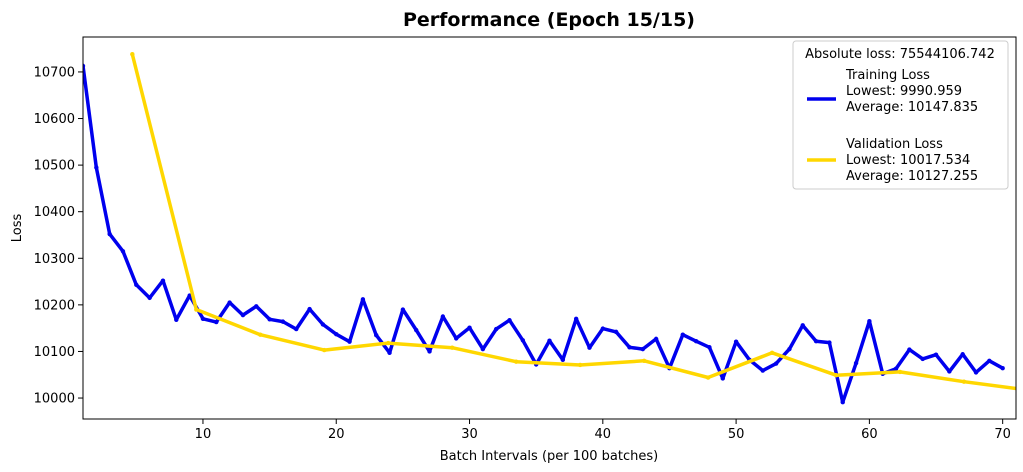 The height and width of the screenshot is (472, 1023). Describe the element at coordinates (469, 434) in the screenshot. I see `x-tick-label: 30` at that location.